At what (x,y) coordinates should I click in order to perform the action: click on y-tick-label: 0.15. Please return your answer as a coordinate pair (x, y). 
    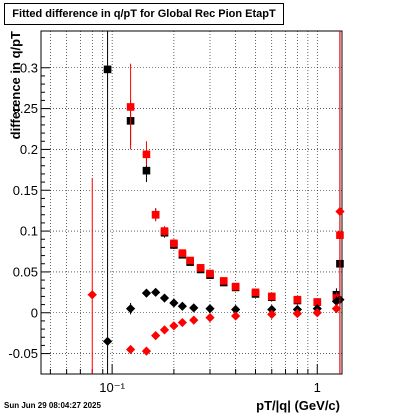
    Looking at the image, I should click on (25, 190).